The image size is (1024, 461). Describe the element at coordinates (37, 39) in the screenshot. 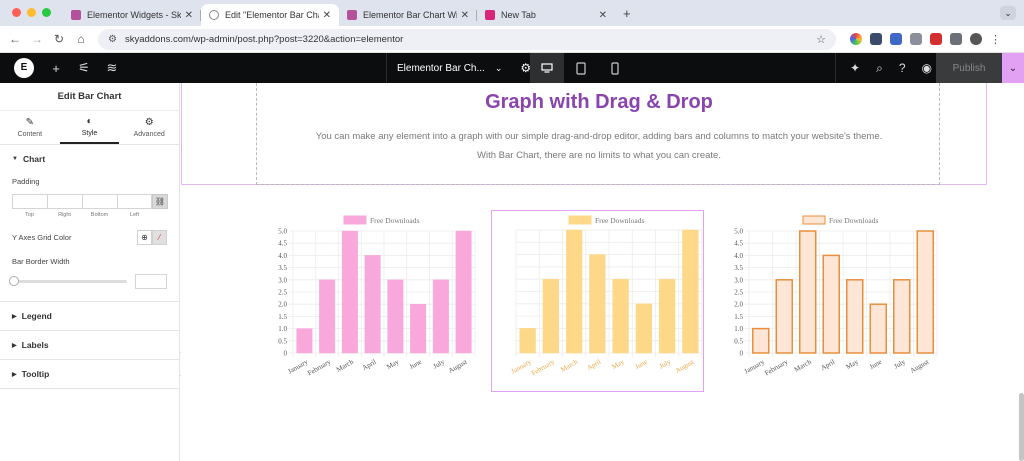

I see `forward-arrow-icon: →` at that location.